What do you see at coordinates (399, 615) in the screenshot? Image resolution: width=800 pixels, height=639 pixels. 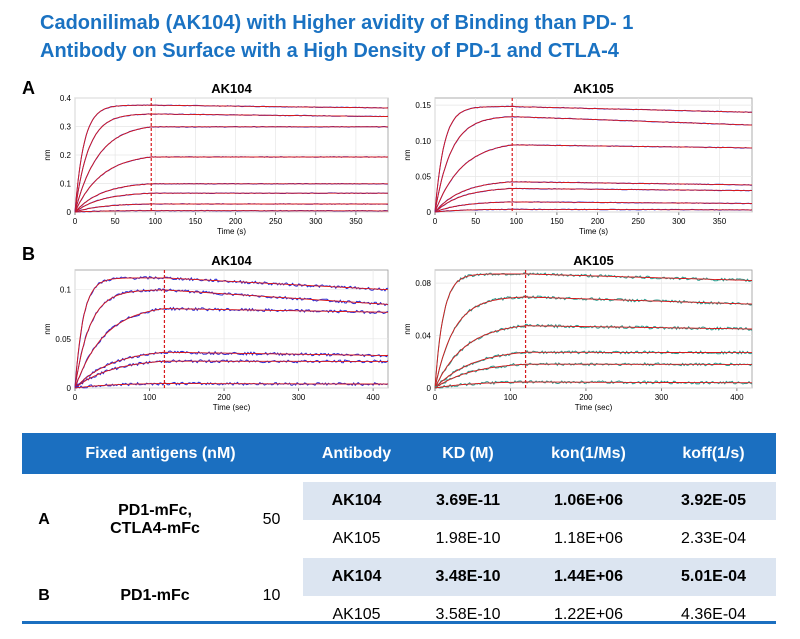 I see `table-row: AK105 3.58E-10 1.22E+06 4.36E-04` at bounding box center [399, 615].